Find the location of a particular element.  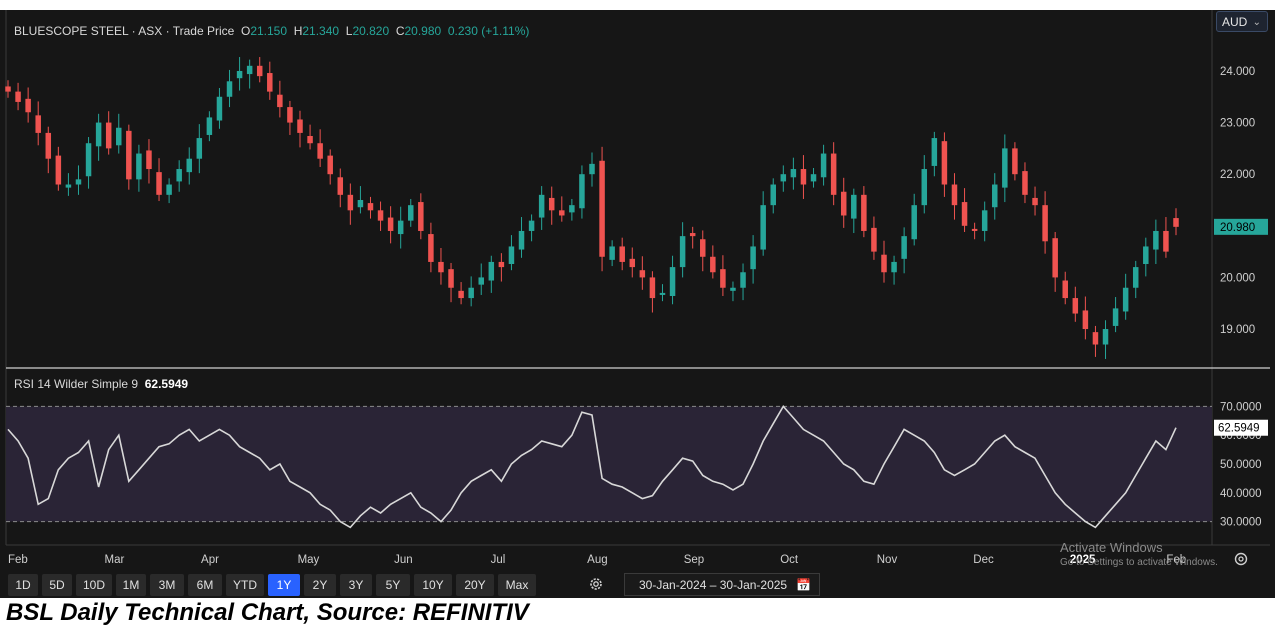

range-button-ytd: YTD is located at coordinates (245, 585).